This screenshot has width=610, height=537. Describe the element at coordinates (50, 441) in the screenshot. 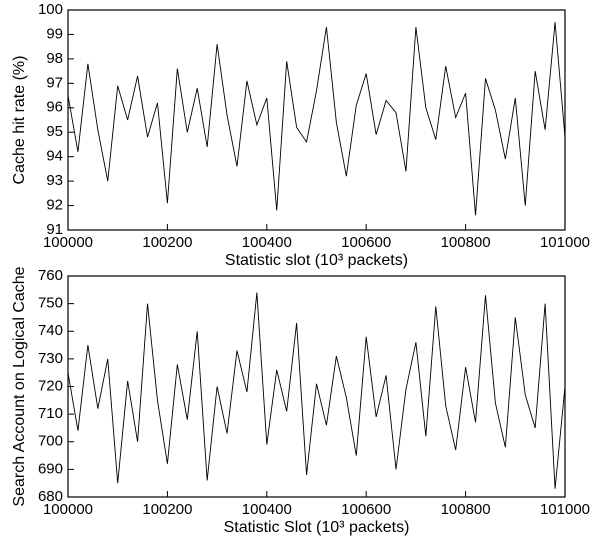

I see `y-tick-label: 700` at that location.